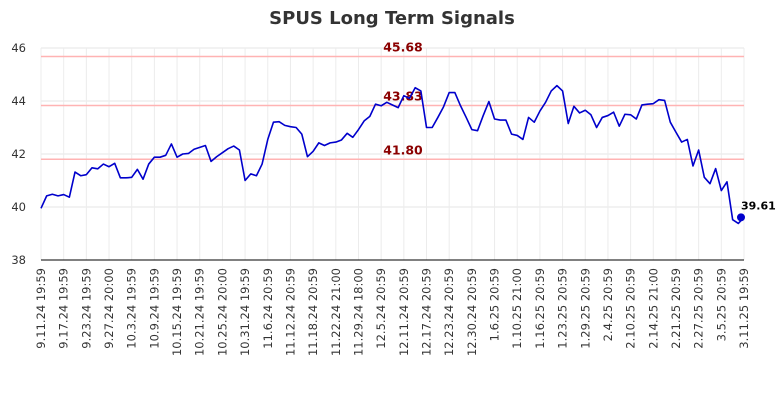 This screenshot has width=784, height=400. What do you see at coordinates (653, 308) in the screenshot?
I see `x-tick-label: 2.14.25 21:00` at bounding box center [653, 308].